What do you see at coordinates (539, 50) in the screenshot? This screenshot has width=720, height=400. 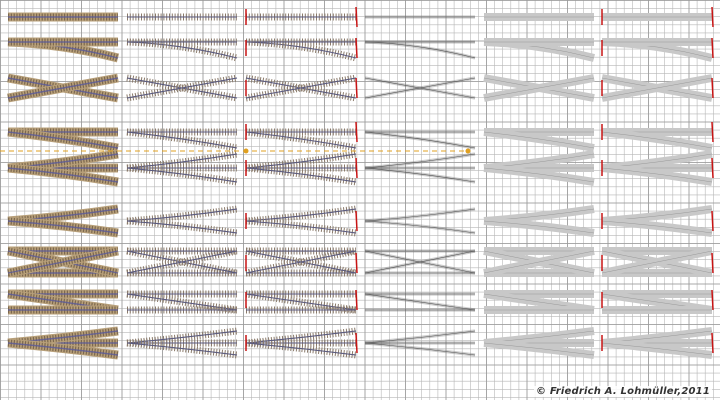 I see `track-piece-curve-silhouette` at bounding box center [539, 50].